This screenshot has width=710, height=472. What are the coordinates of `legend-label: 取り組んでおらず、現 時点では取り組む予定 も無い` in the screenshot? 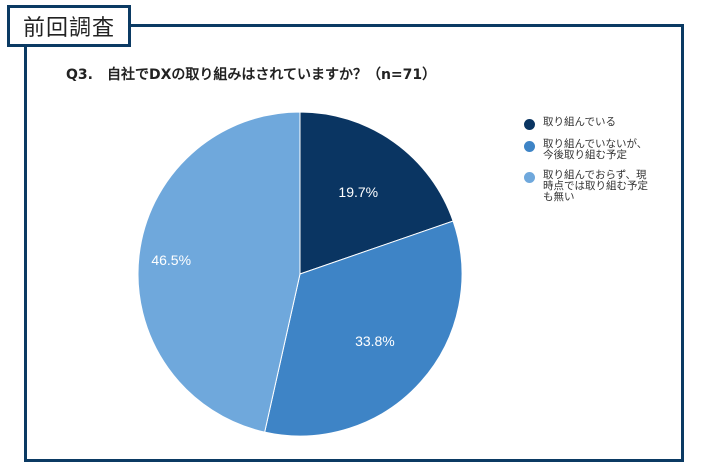 It's located at (595, 186).